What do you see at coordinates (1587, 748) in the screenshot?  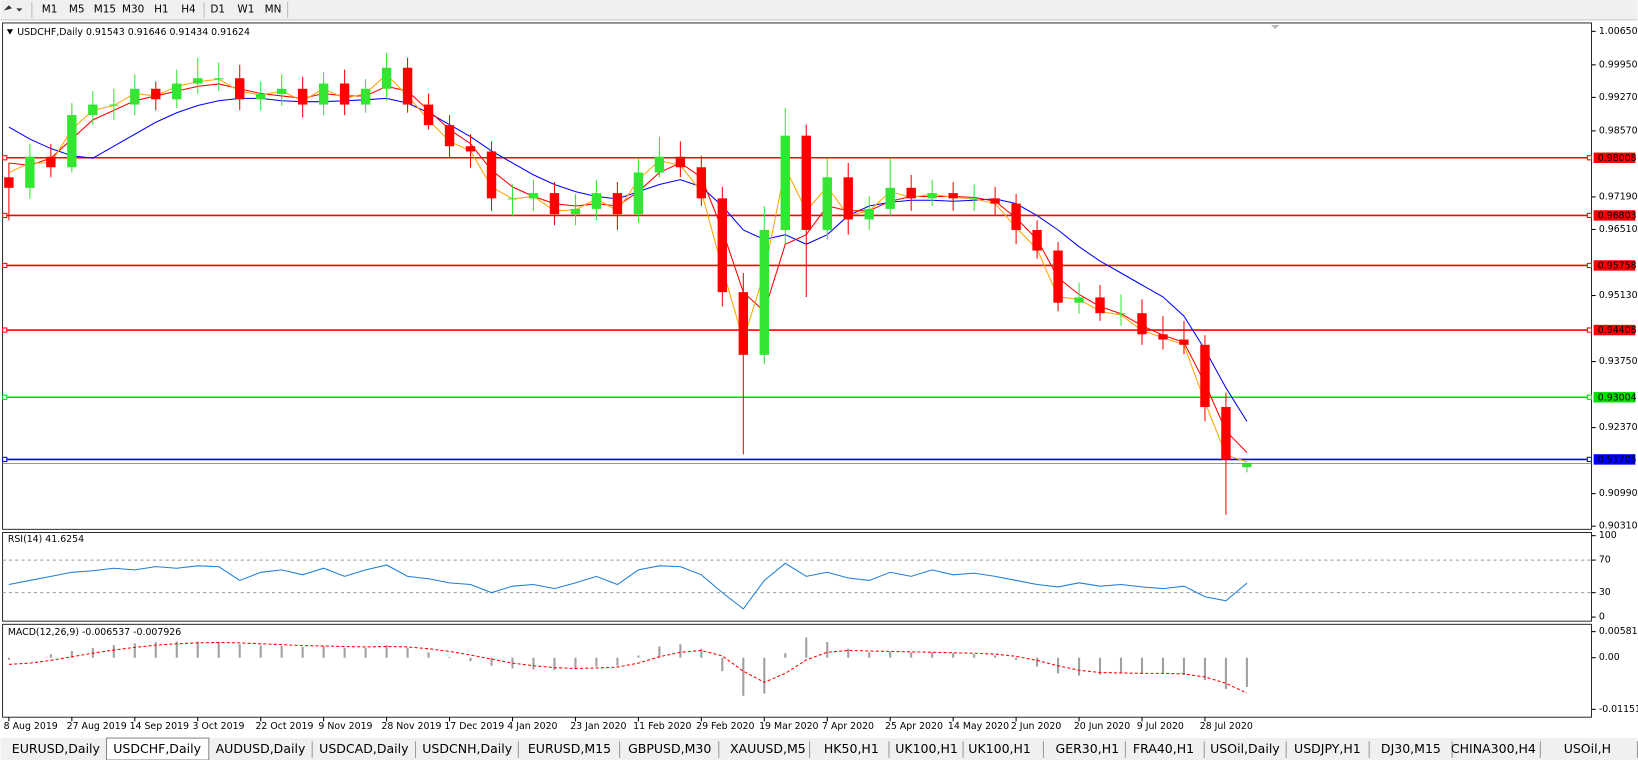 I see `tab: USOil,H` at bounding box center [1587, 748].